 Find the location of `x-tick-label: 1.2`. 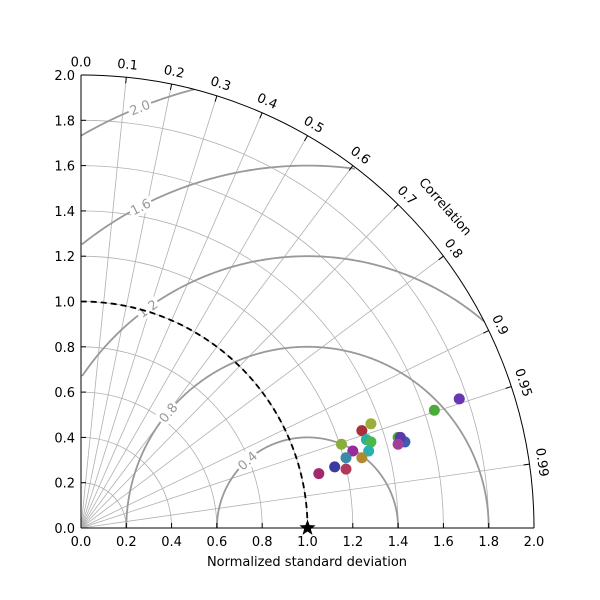

x-tick-label: 1.2 is located at coordinates (352, 542).